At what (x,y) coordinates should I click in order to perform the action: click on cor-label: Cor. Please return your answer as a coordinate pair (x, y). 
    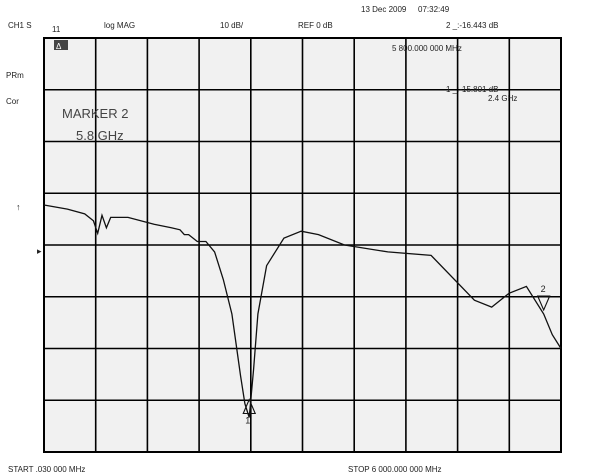
    Looking at the image, I should click on (12, 101).